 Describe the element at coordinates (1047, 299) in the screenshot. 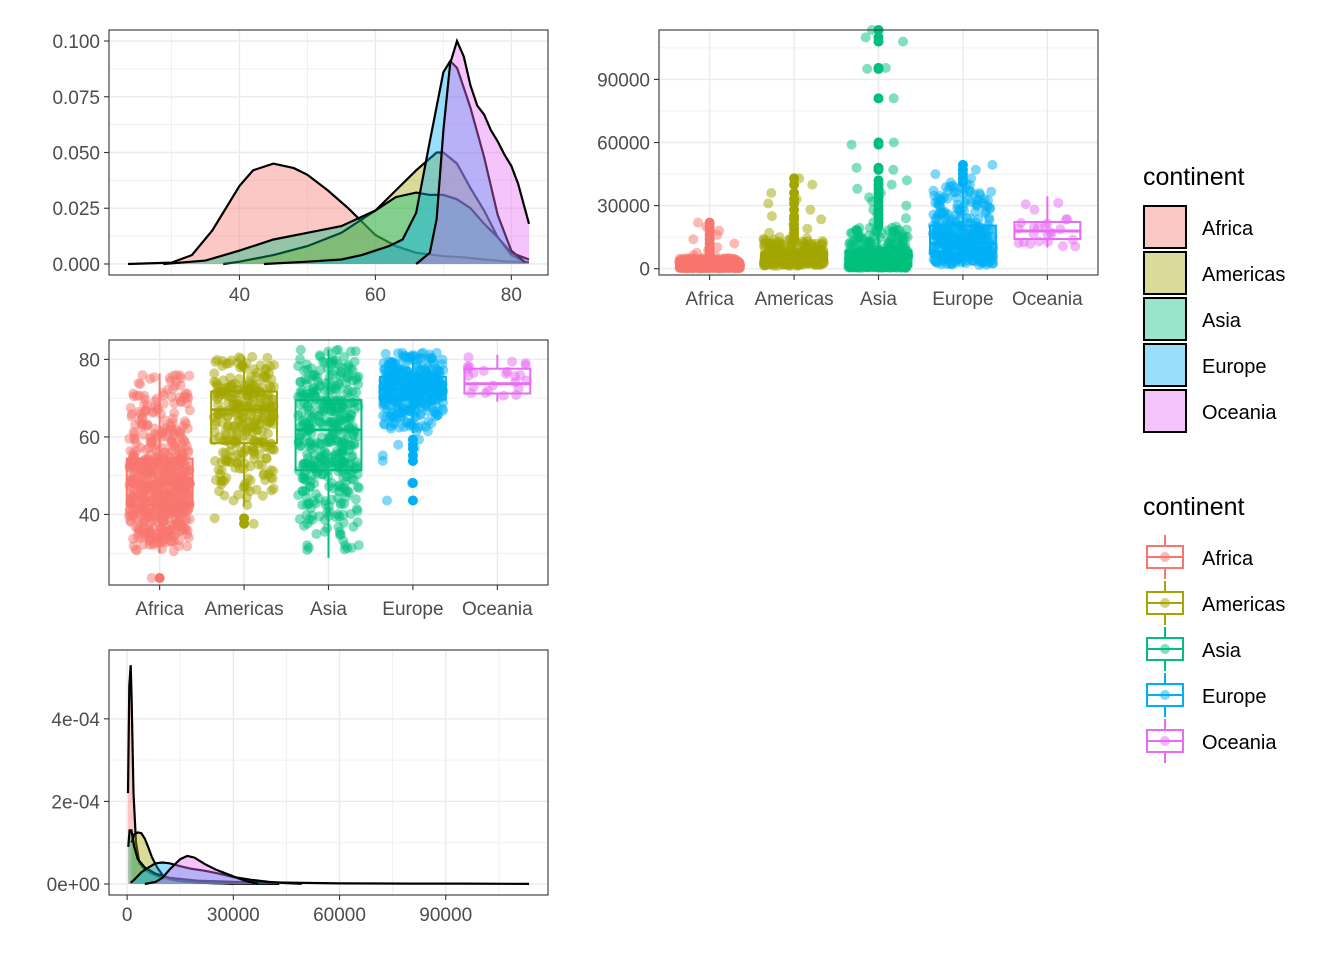

I see `x-tick-label: Oceania` at that location.